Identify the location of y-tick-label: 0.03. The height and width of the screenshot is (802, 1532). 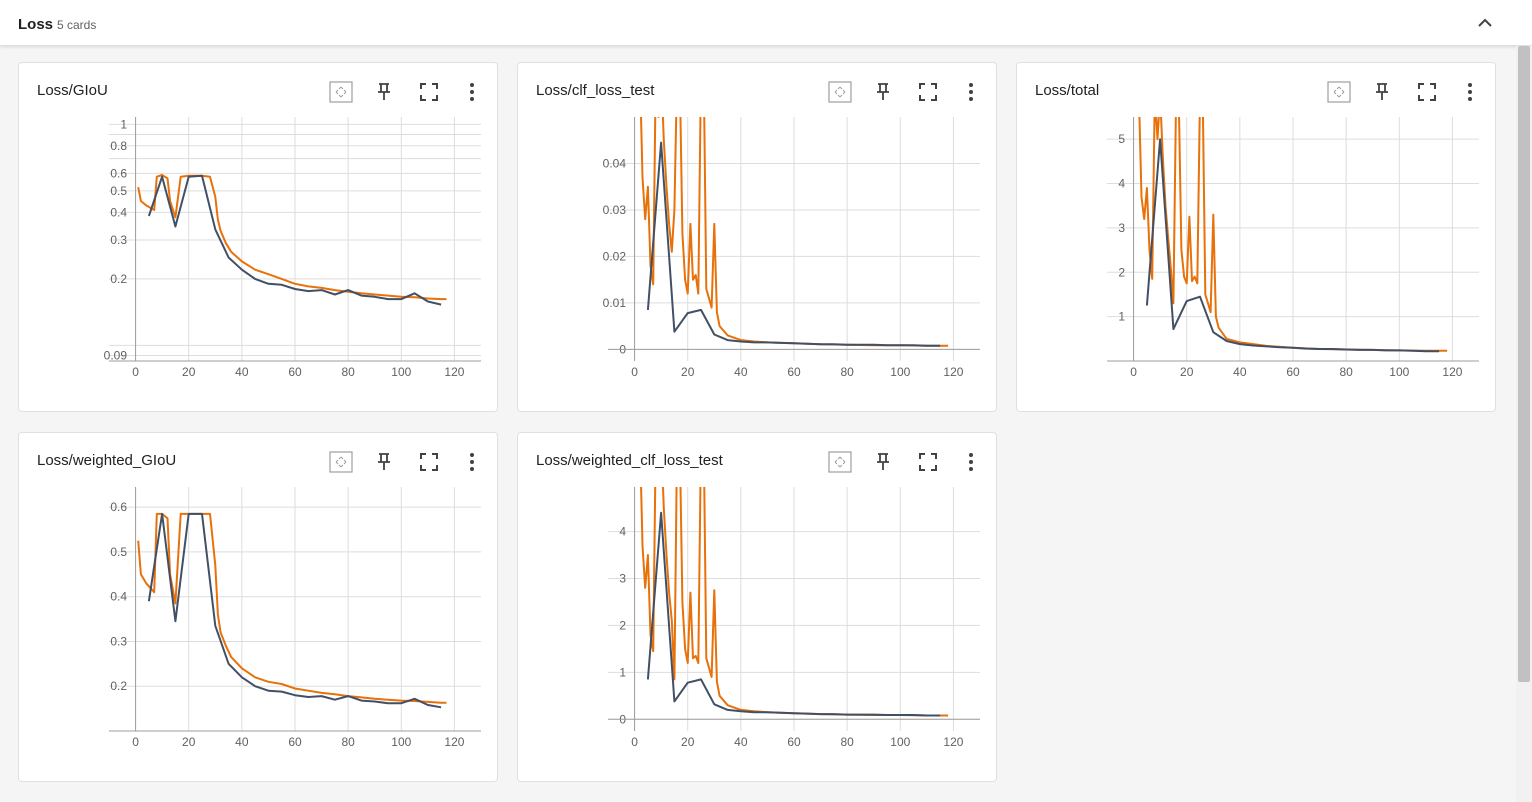
(615, 210).